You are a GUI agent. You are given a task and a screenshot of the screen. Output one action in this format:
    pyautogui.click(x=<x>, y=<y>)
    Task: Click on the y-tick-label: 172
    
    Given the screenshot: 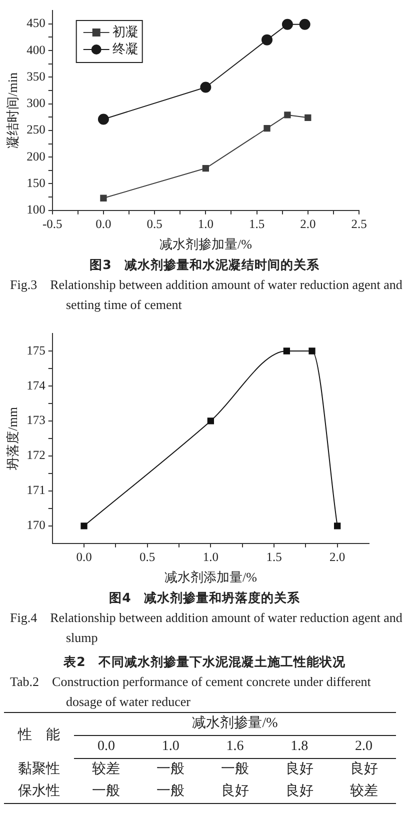 What is the action you would take?
    pyautogui.click(x=36, y=455)
    